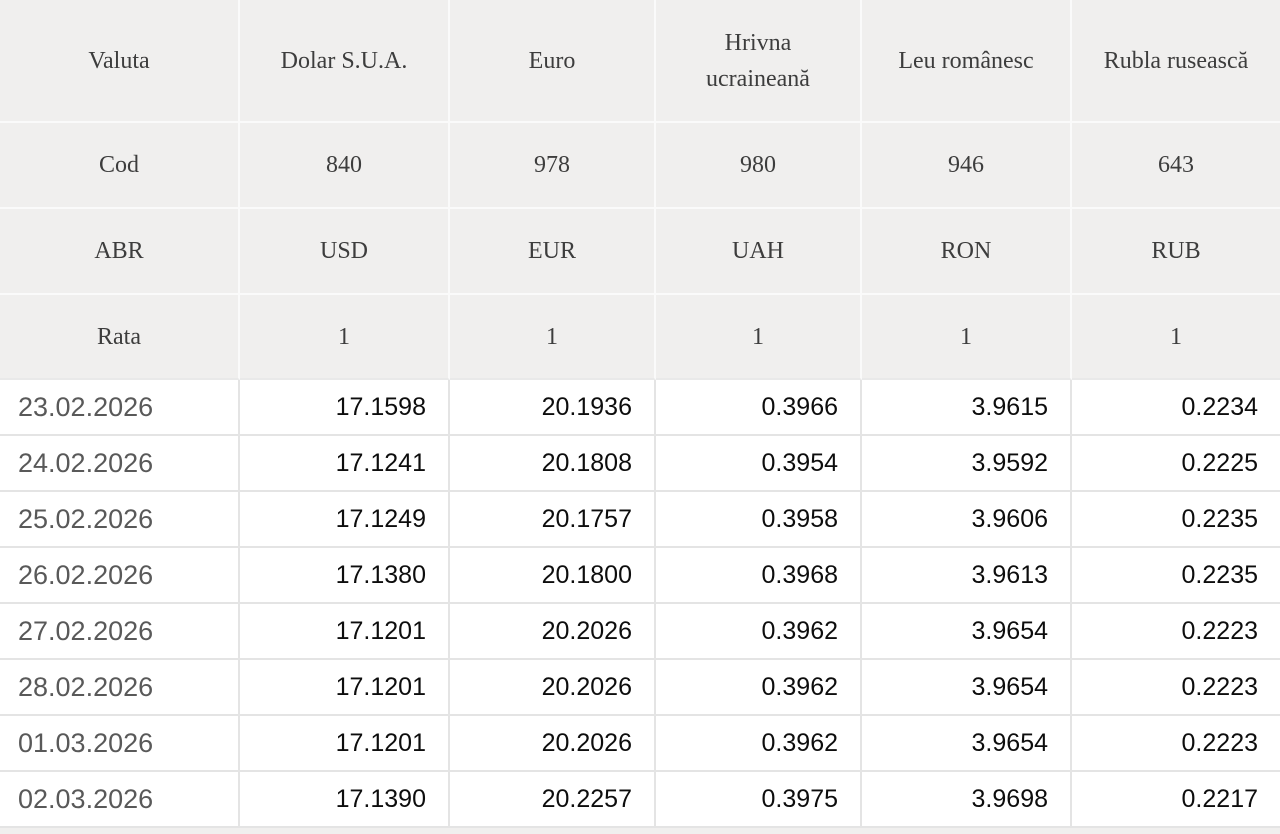  What do you see at coordinates (345, 408) in the screenshot?
I see `rate-cell: 17.1598` at bounding box center [345, 408].